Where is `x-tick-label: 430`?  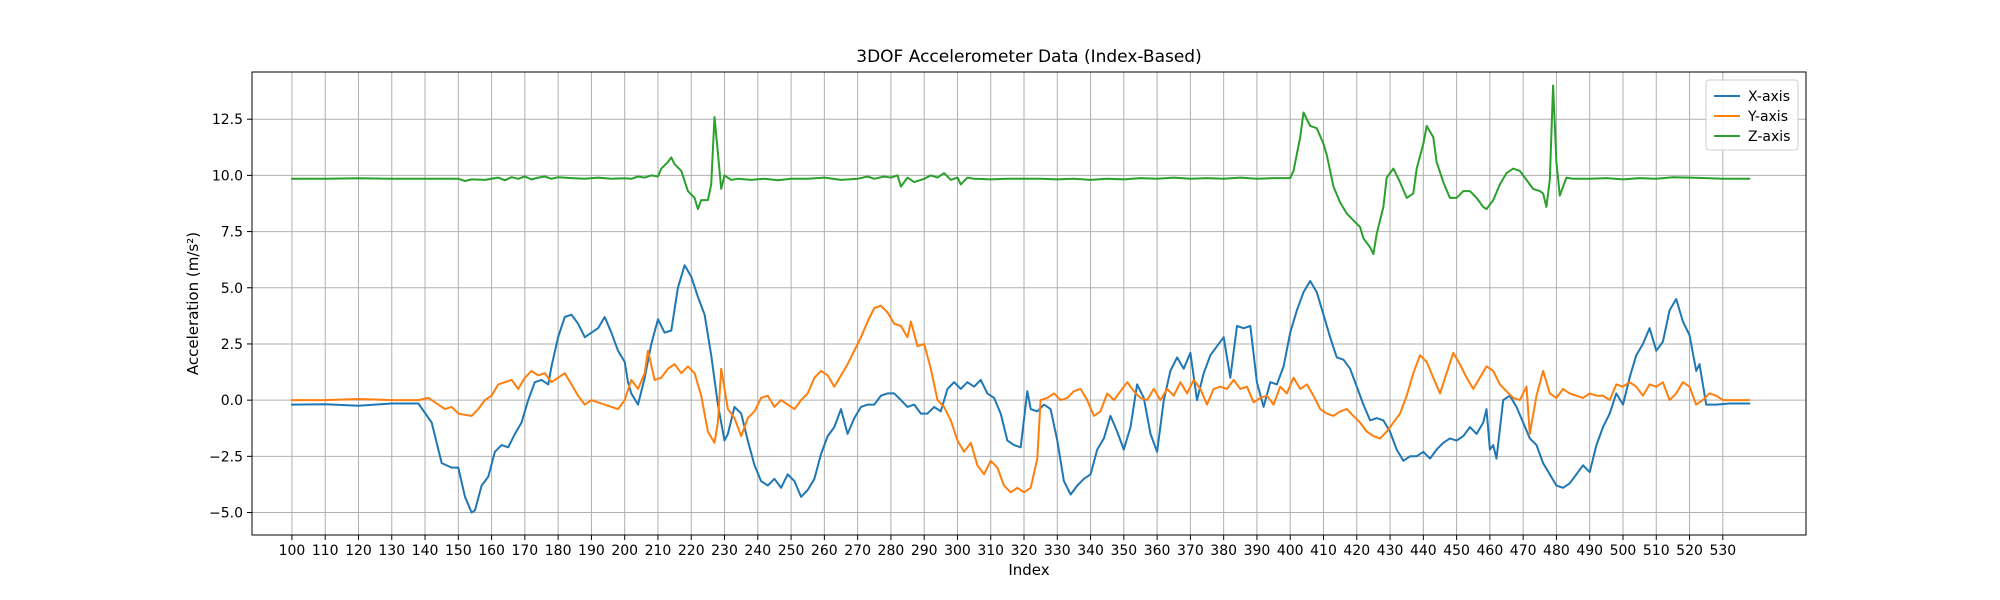
x-tick-label: 430 is located at coordinates (1390, 551).